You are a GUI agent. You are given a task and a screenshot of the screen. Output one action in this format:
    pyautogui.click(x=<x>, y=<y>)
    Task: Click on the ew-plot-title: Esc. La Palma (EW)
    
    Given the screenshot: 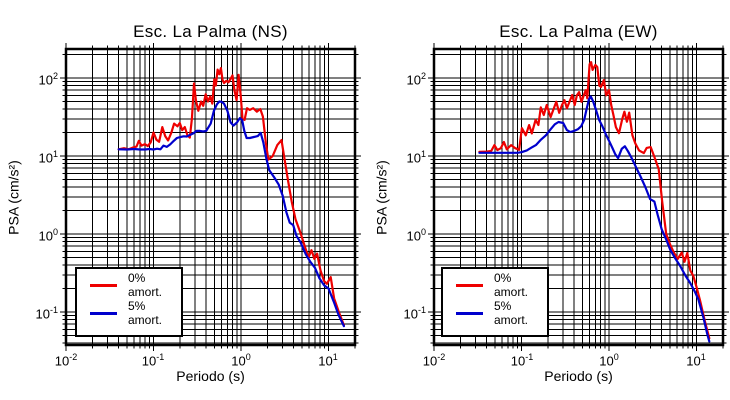 What is the action you would take?
    pyautogui.click(x=578, y=31)
    